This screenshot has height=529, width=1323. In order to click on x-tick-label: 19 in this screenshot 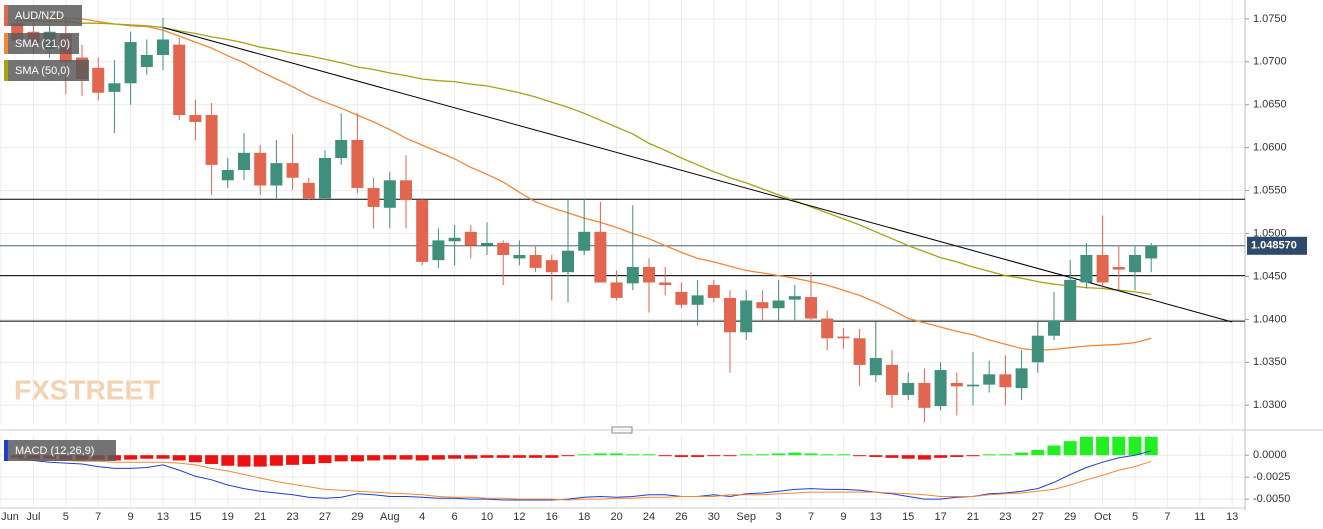, I will do `click(228, 517)`.